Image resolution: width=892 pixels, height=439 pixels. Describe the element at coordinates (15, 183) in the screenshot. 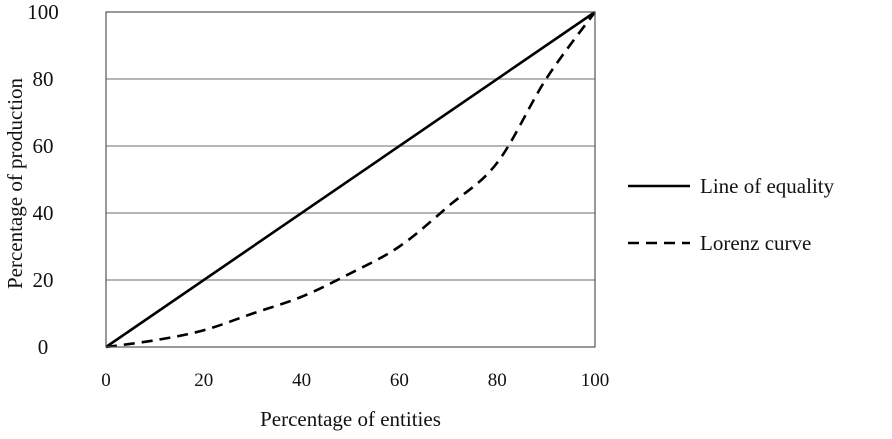

I see `y-axis-label: Percentage of production` at that location.